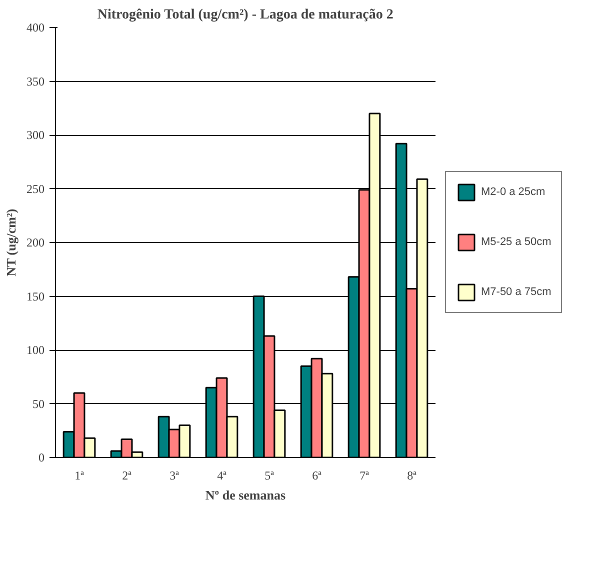  What do you see at coordinates (317, 475) in the screenshot?
I see `x-tick-label: 6ª` at bounding box center [317, 475].